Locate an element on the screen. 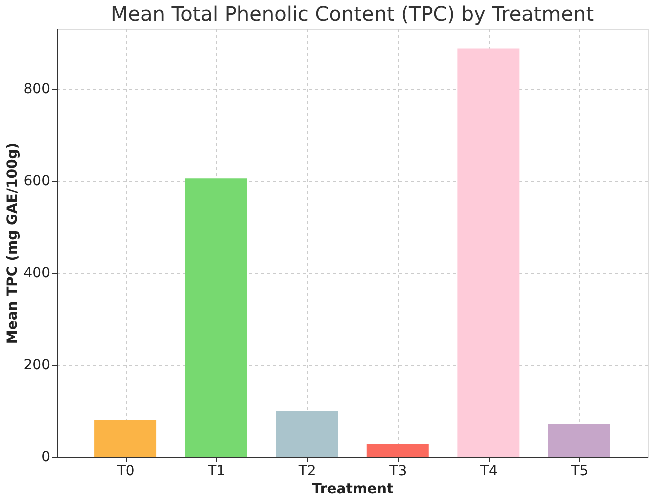 This screenshot has height=501, width=658. y-tick-label: 400 is located at coordinates (37, 273).